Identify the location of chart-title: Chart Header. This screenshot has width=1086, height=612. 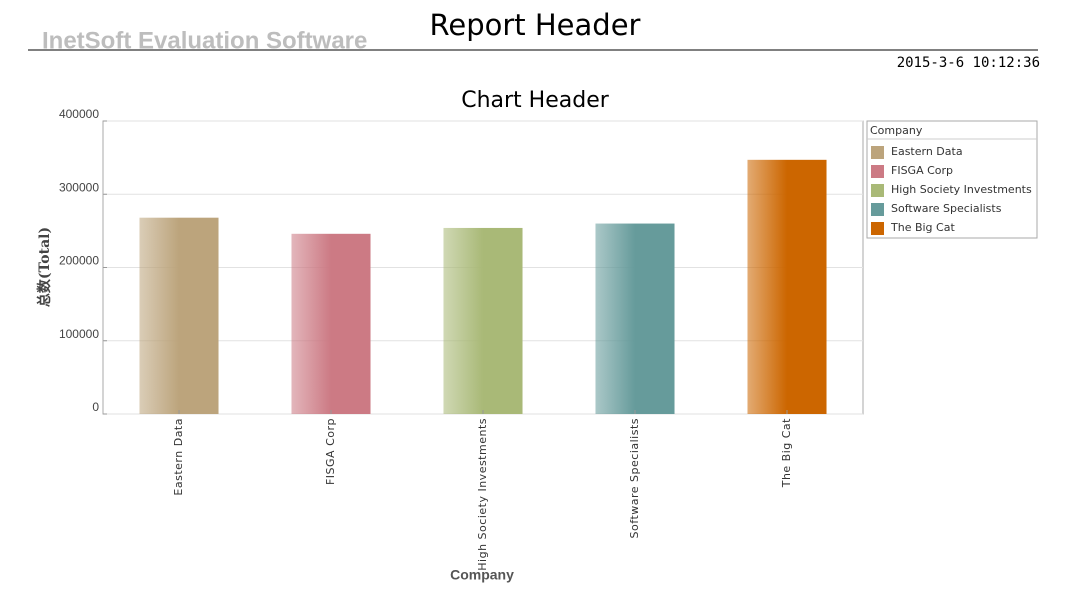
(535, 100).